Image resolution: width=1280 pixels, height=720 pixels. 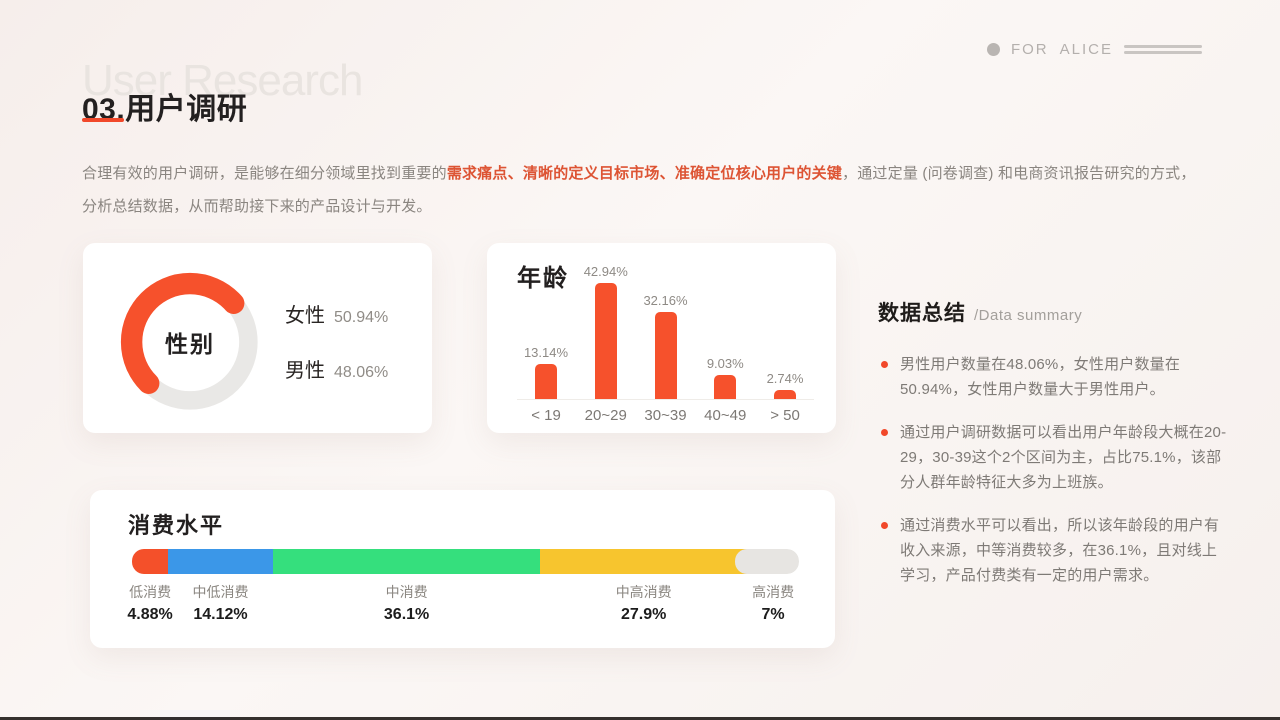 I want to click on double-line-icon, so click(x=1163, y=49).